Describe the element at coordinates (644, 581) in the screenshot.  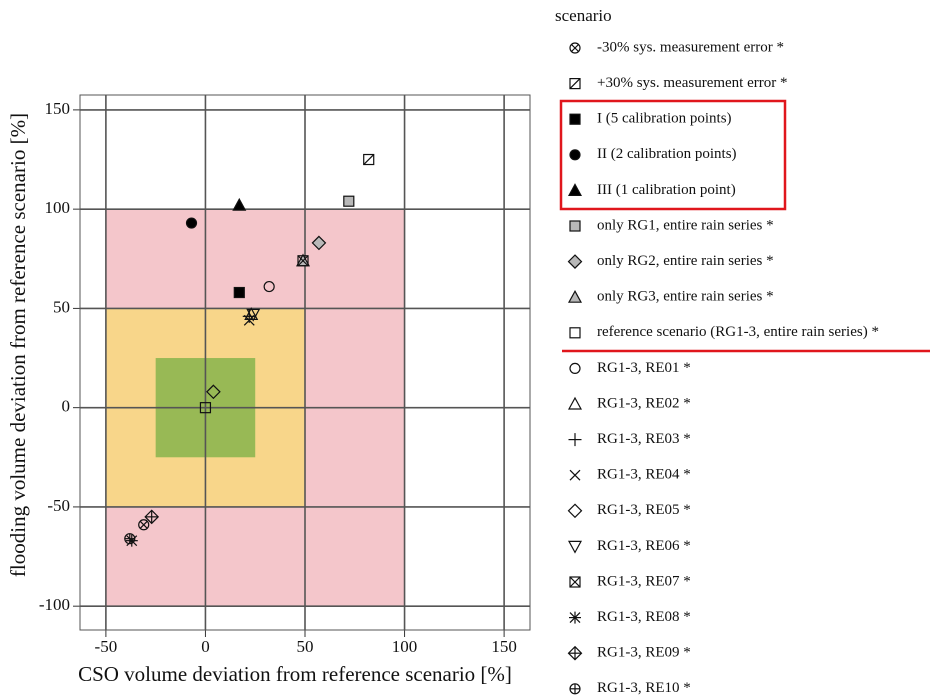
I see `legend-label: RG1-3, RE07 *` at that location.